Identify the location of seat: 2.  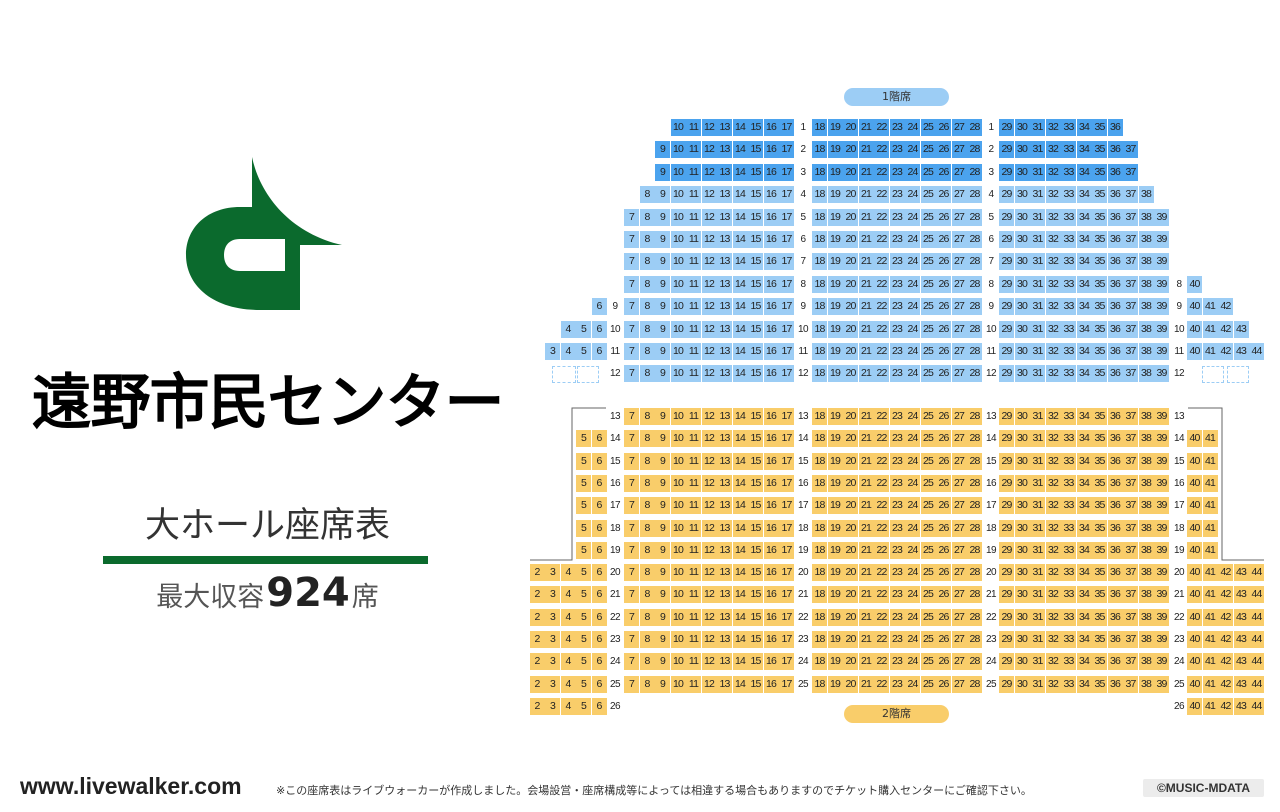
(537, 706).